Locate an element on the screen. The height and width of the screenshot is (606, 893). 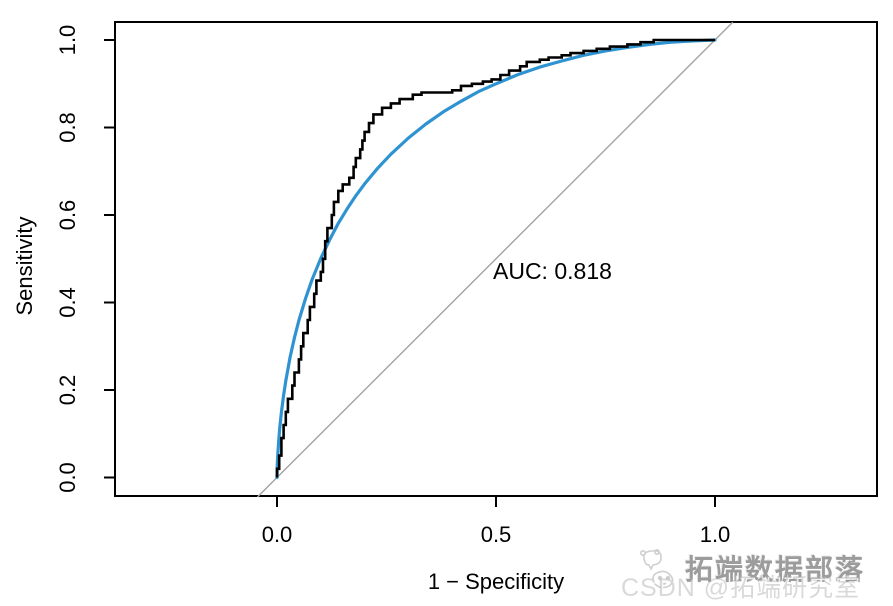
x-axis-tick-labels: 0.0 0.5 1.0 is located at coordinates (496, 534).